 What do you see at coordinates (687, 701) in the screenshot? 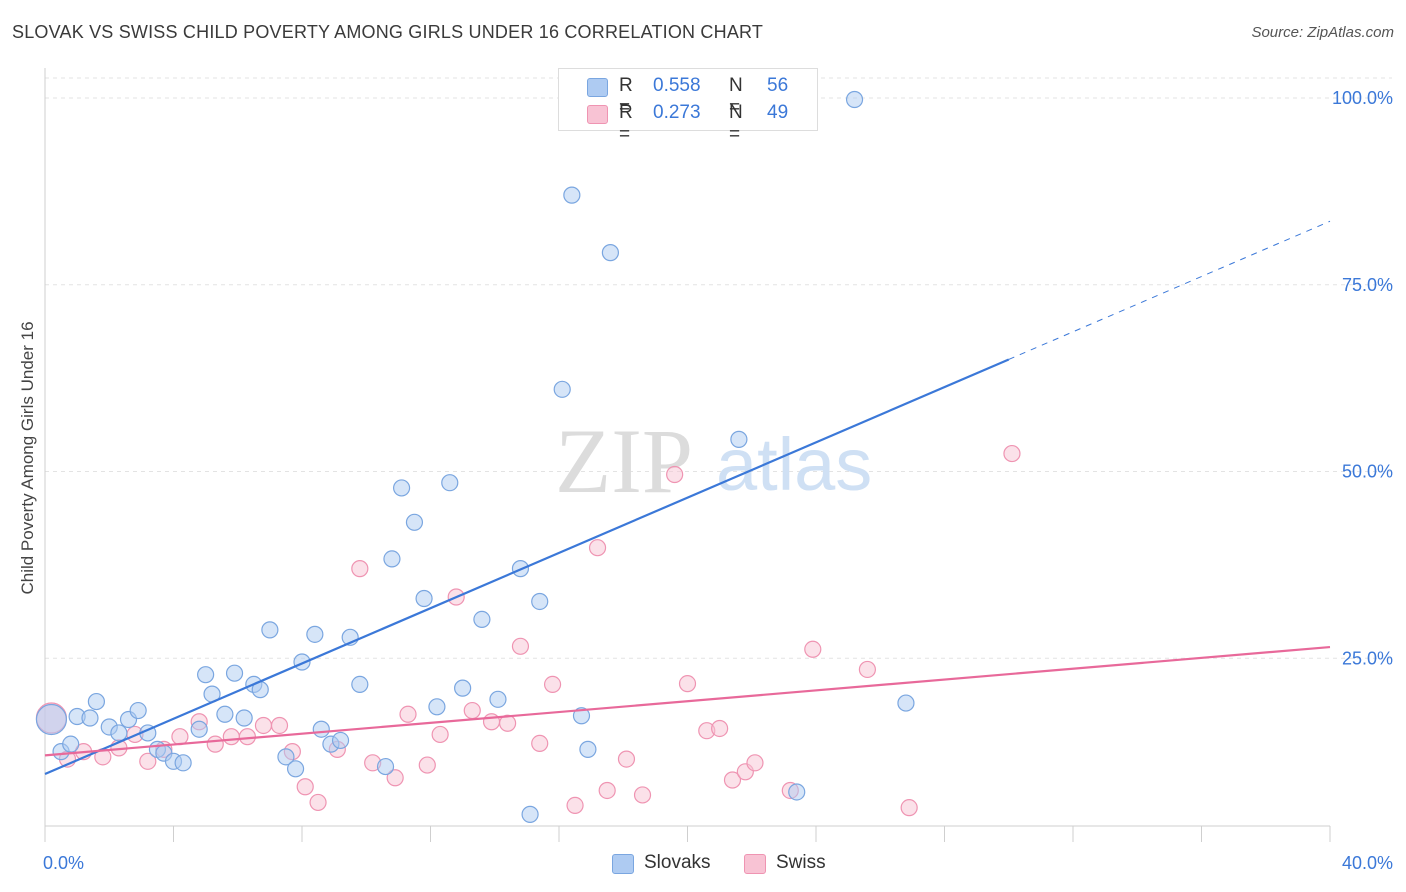
I see `trend-line-swiss` at bounding box center [687, 701].